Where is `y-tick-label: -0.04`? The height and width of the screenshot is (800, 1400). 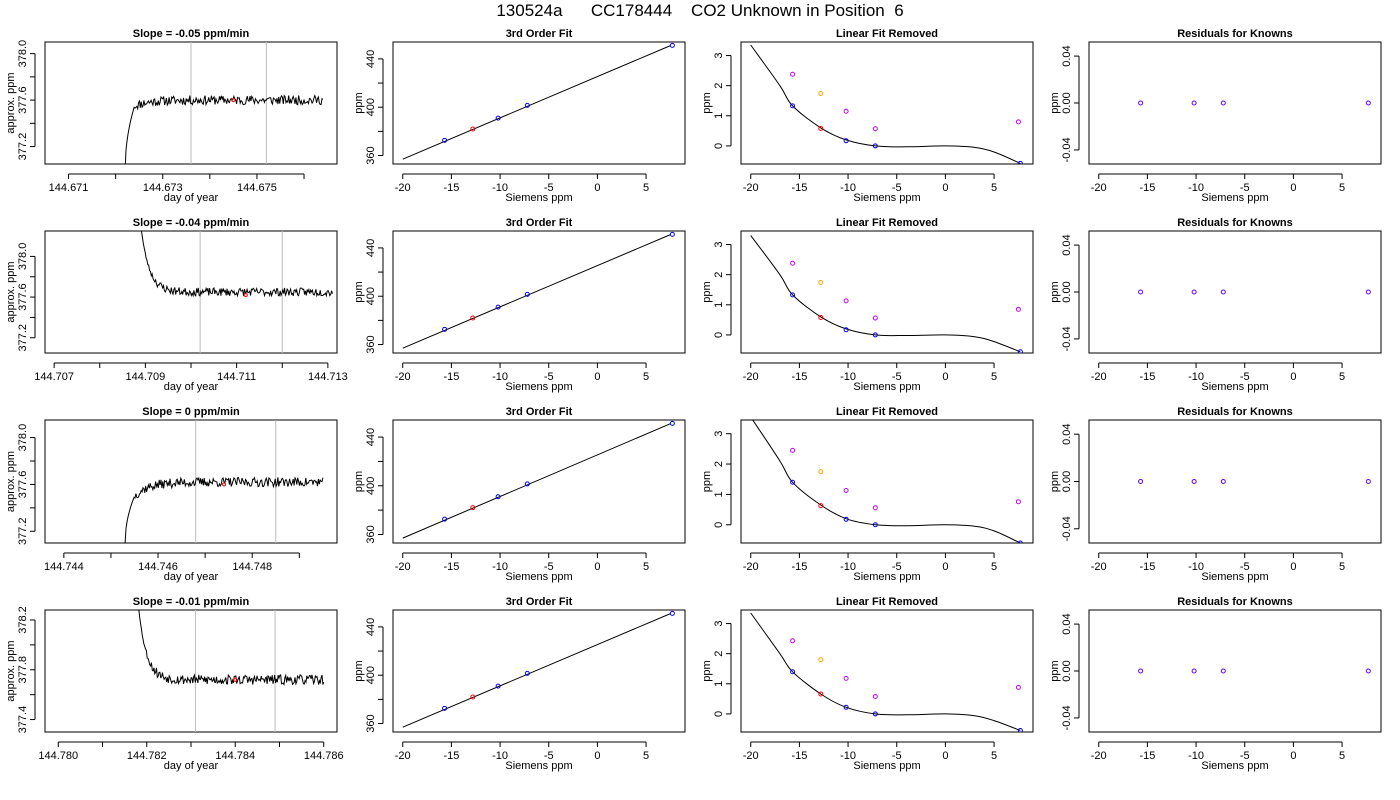
y-tick-label: -0.04 is located at coordinates (1067, 149).